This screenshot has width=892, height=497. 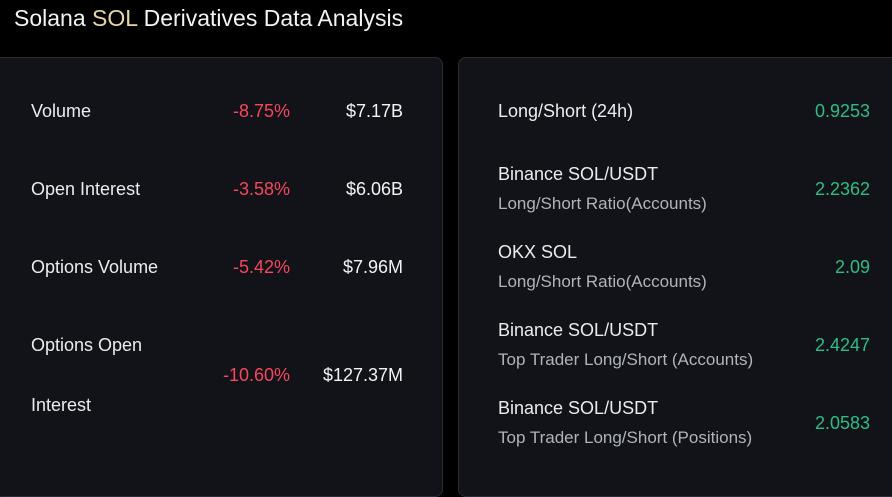 I want to click on page-title-main: Solana, so click(x=53, y=18).